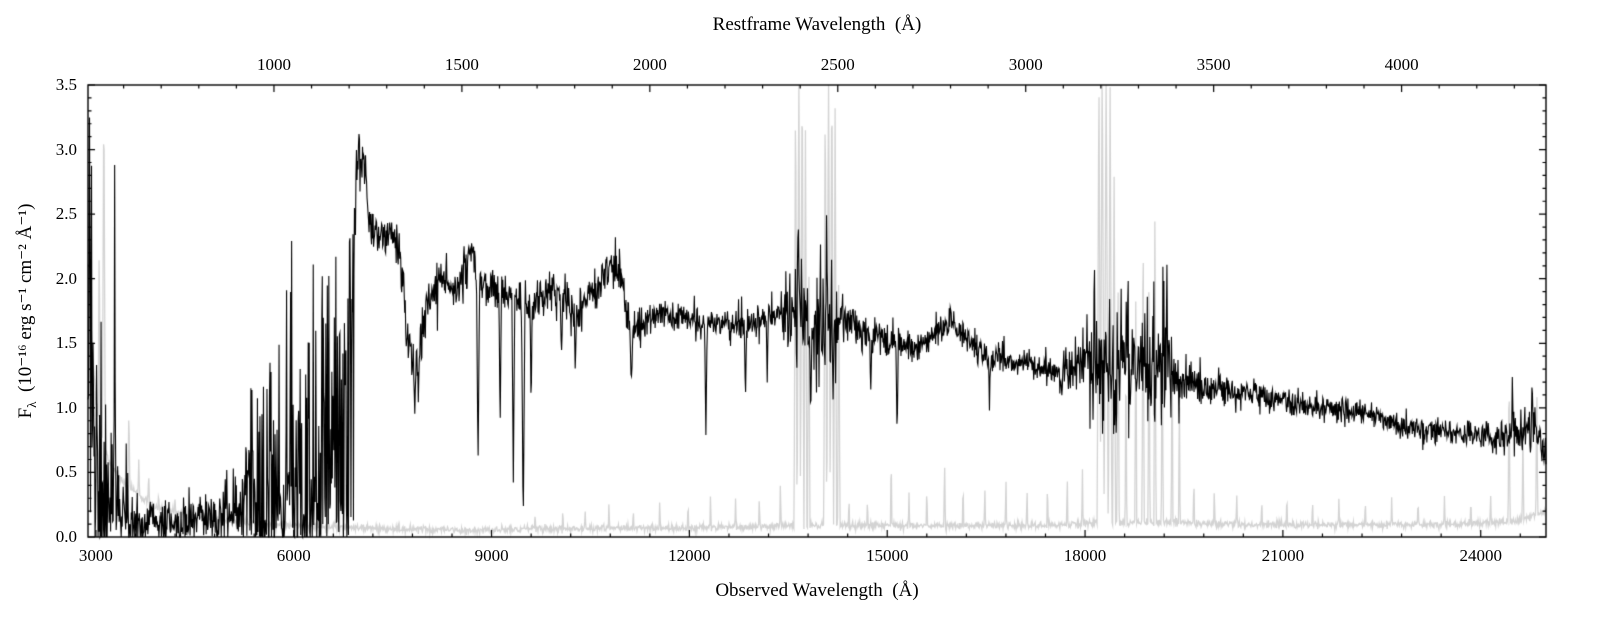 The image size is (1600, 640). Describe the element at coordinates (1213, 64) in the screenshot. I see `x-top-tick-label: 3500` at that location.